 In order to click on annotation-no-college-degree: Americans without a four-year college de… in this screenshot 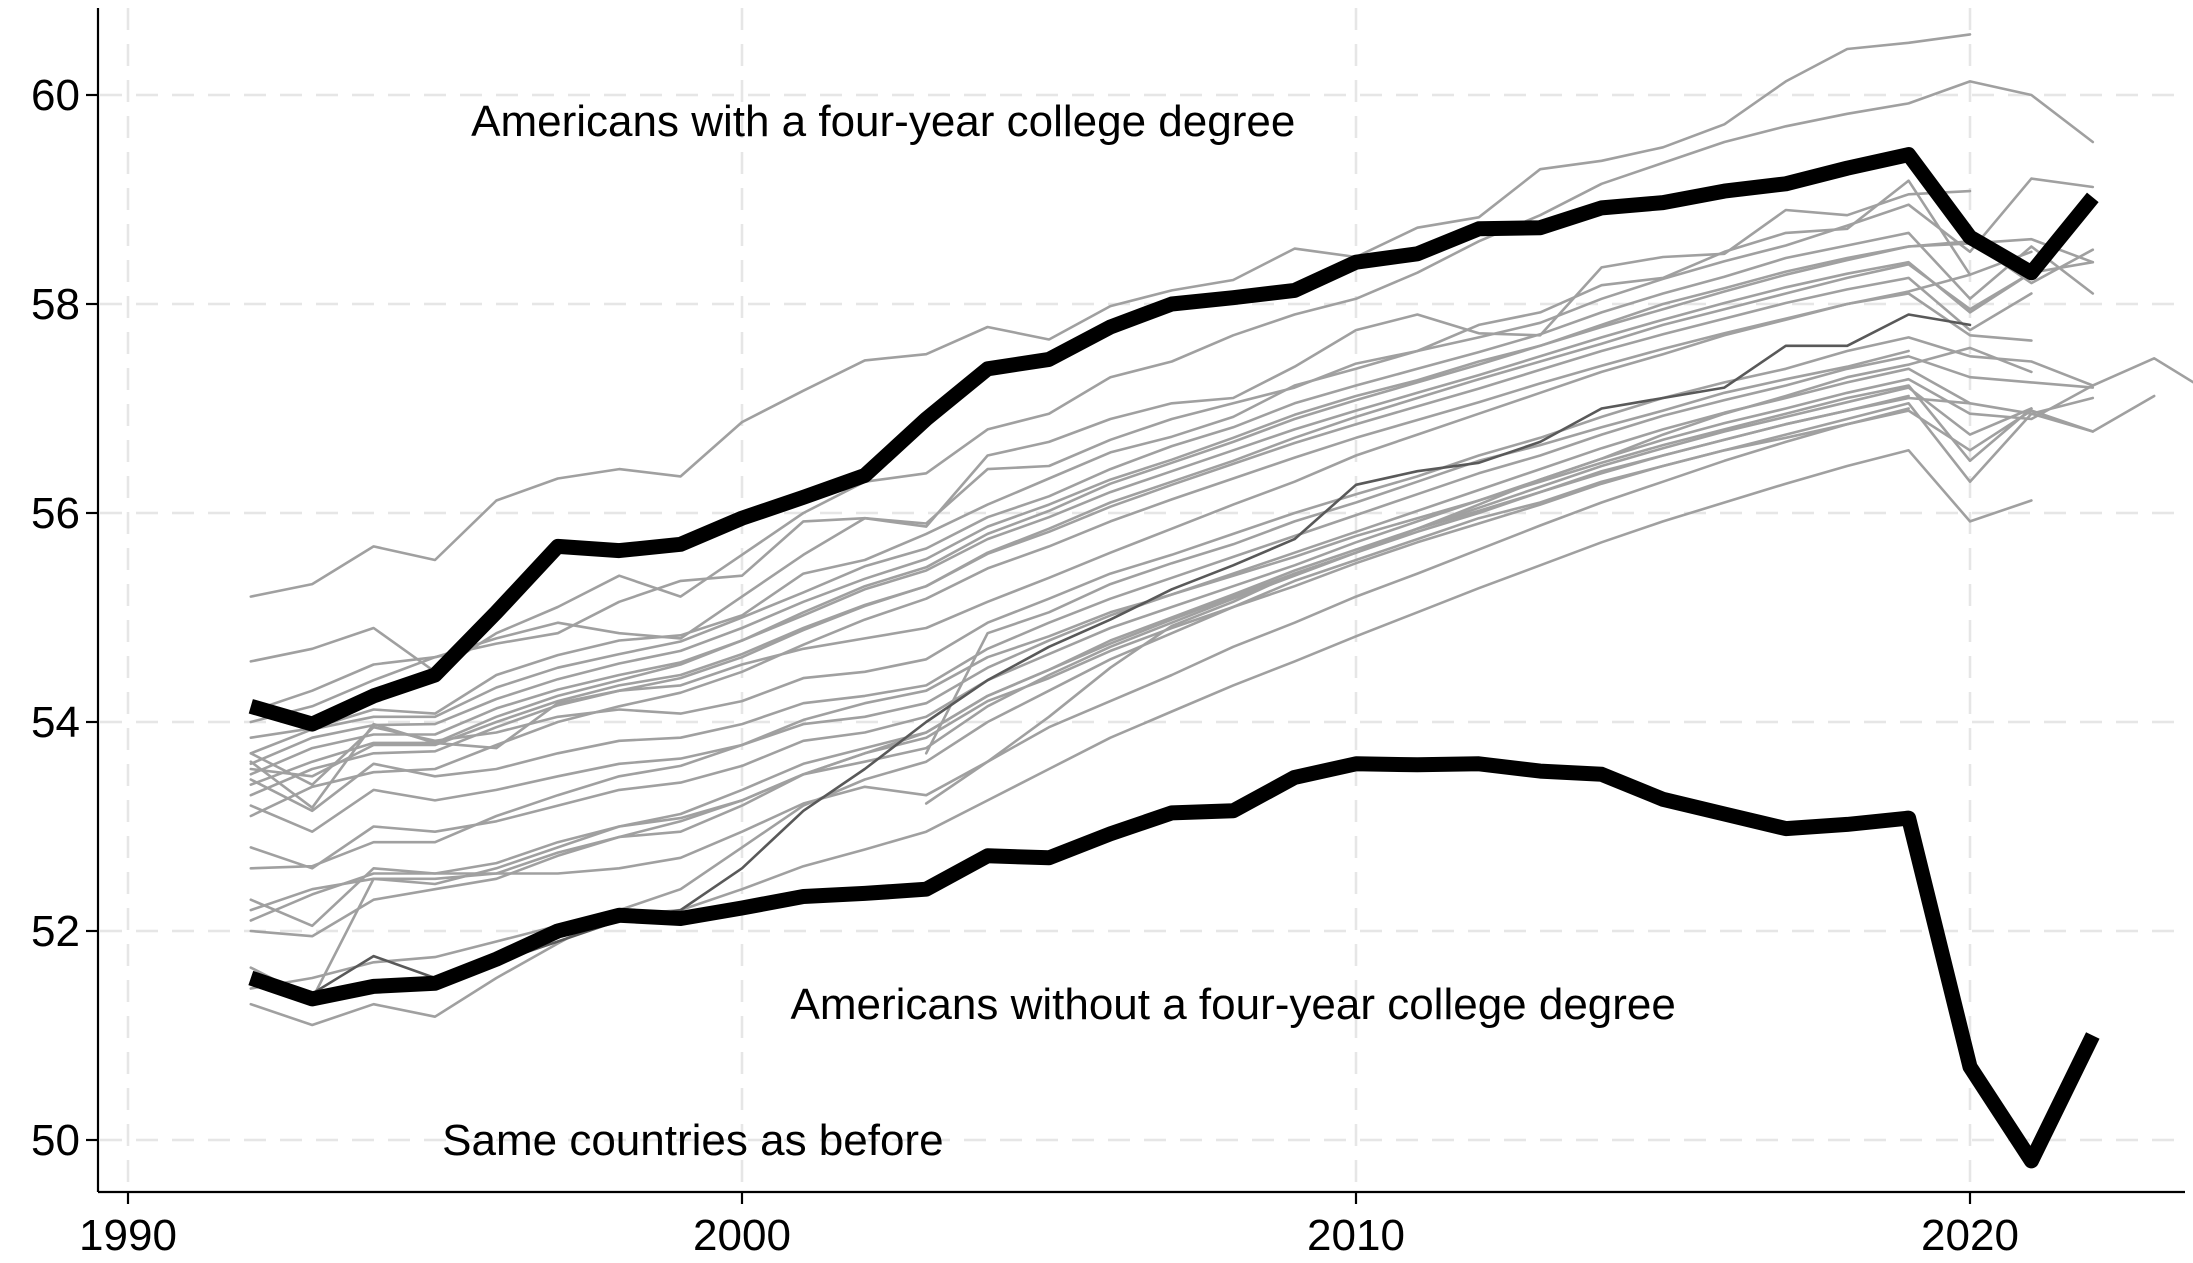, I will do `click(1233, 1004)`.